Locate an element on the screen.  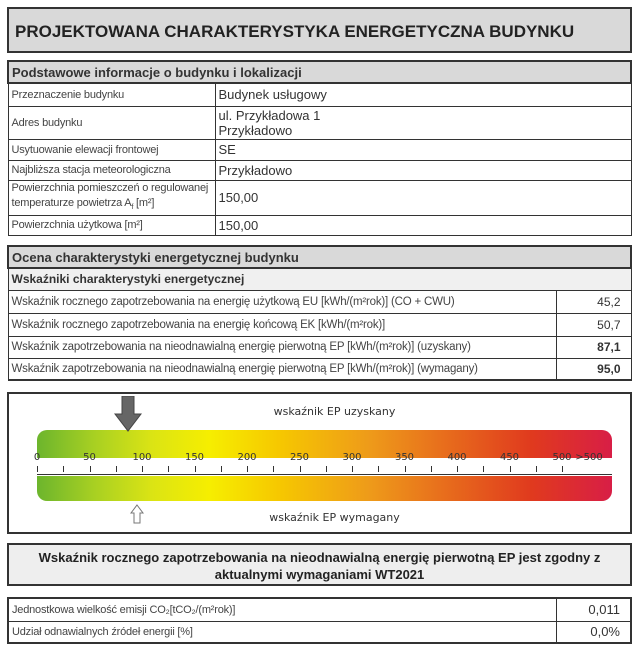
tick-label: 450 is located at coordinates (509, 457).